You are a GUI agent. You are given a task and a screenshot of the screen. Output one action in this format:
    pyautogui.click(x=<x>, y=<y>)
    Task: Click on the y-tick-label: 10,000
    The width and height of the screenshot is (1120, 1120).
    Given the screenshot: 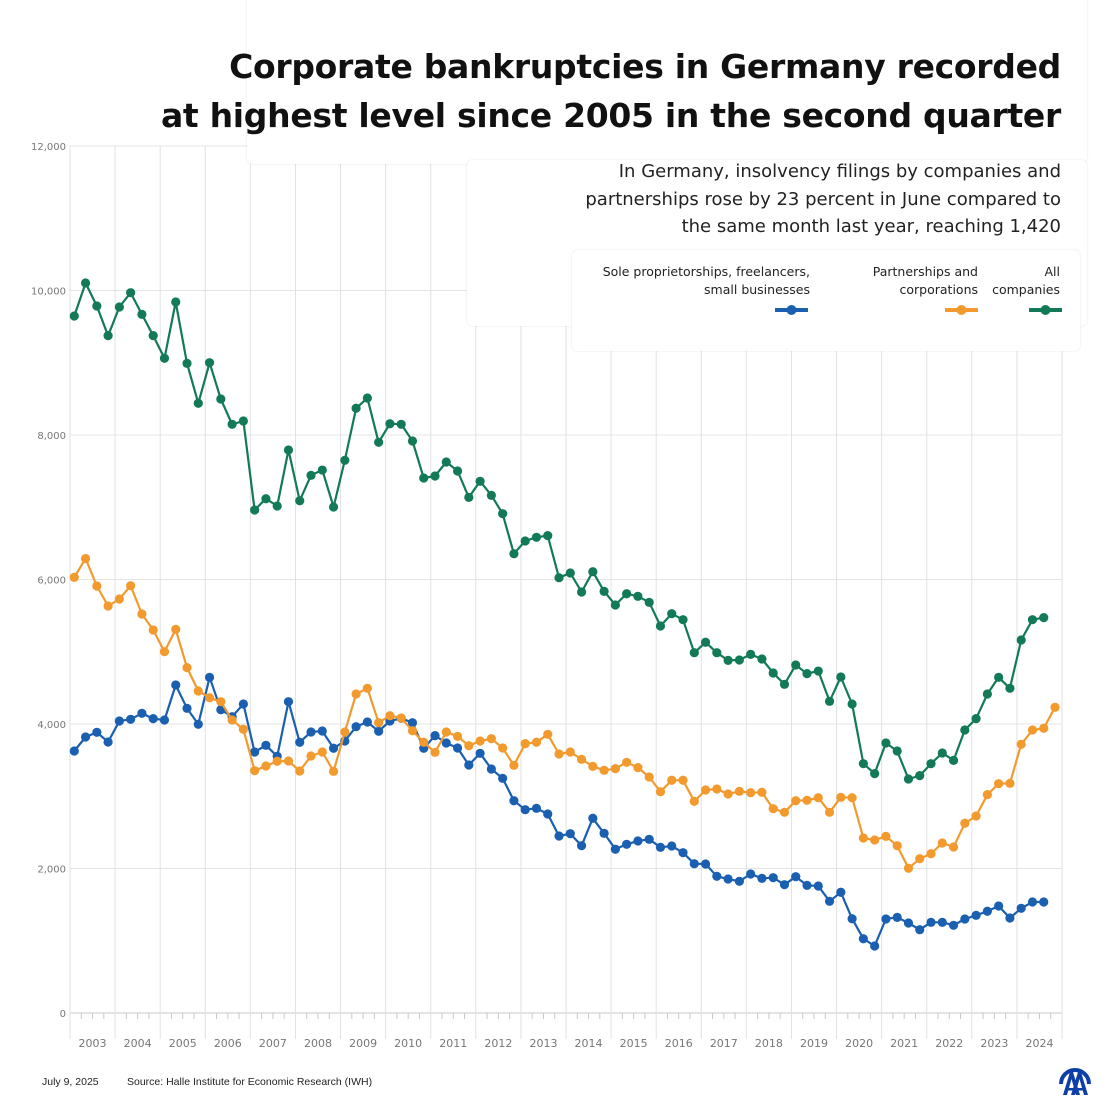 What is the action you would take?
    pyautogui.click(x=48, y=292)
    